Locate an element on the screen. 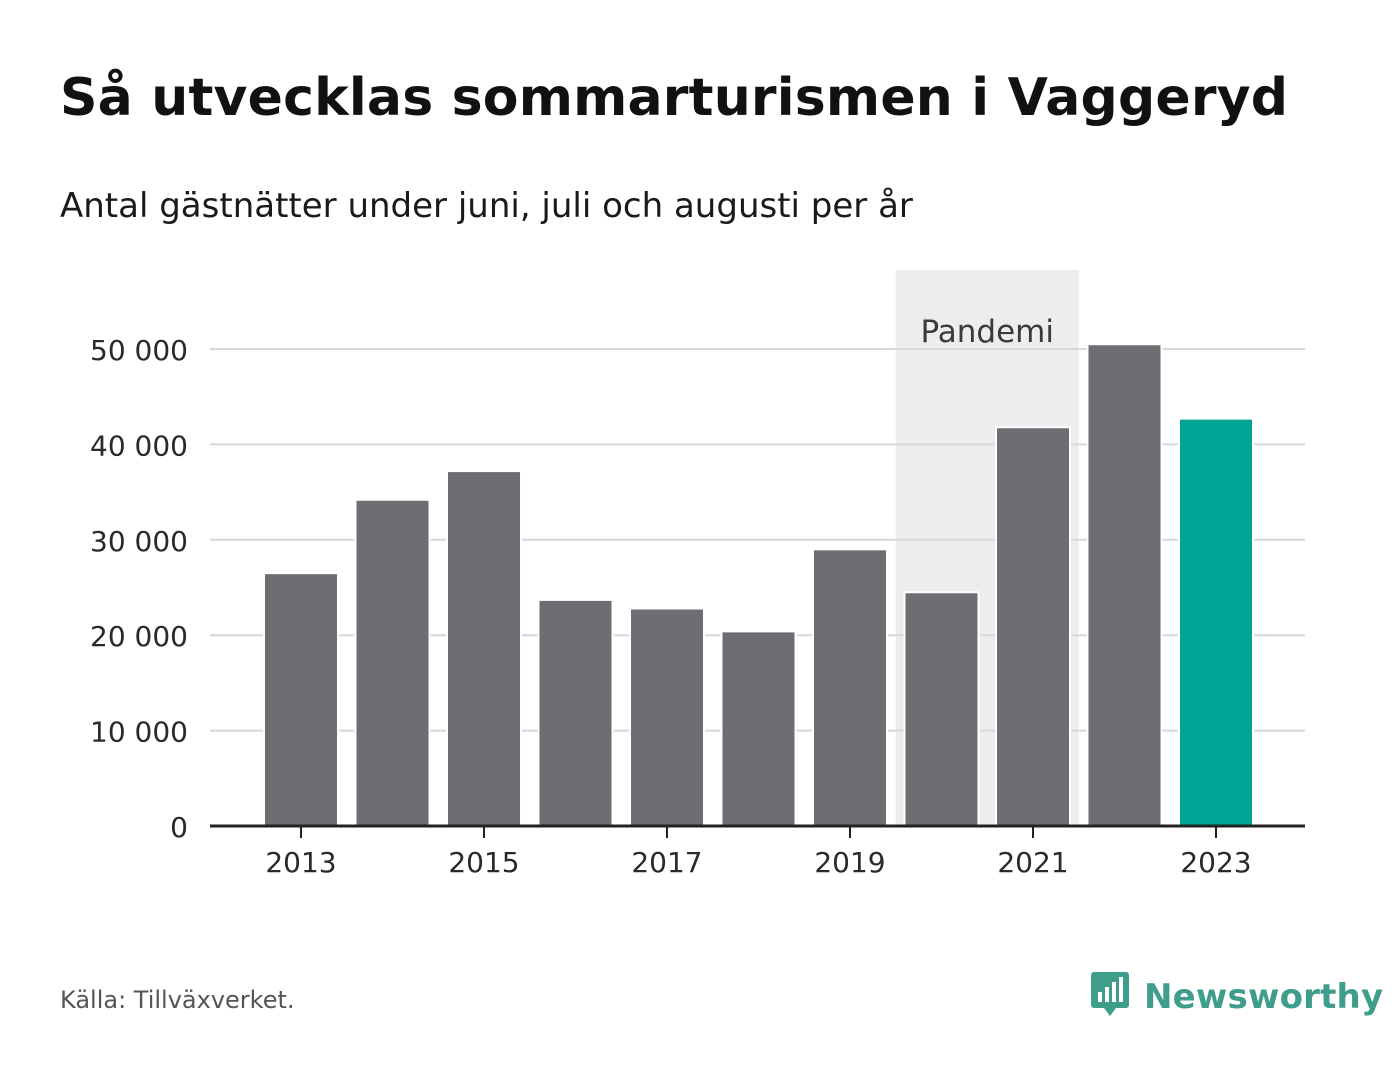 The image size is (1400, 1080). bar-2022 is located at coordinates (1124, 585).